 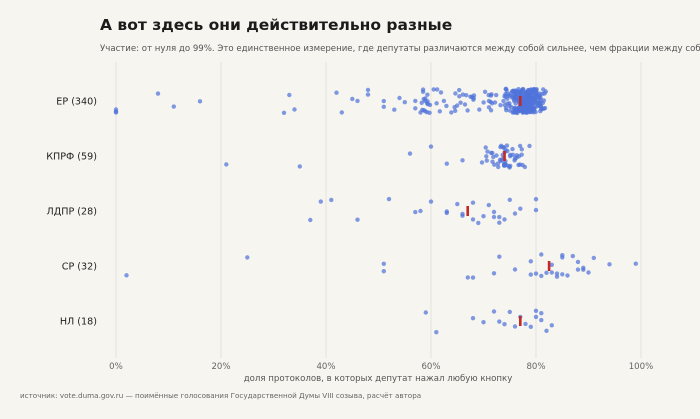 I want to click on category-label: КПРФ (59), so click(x=71, y=157).